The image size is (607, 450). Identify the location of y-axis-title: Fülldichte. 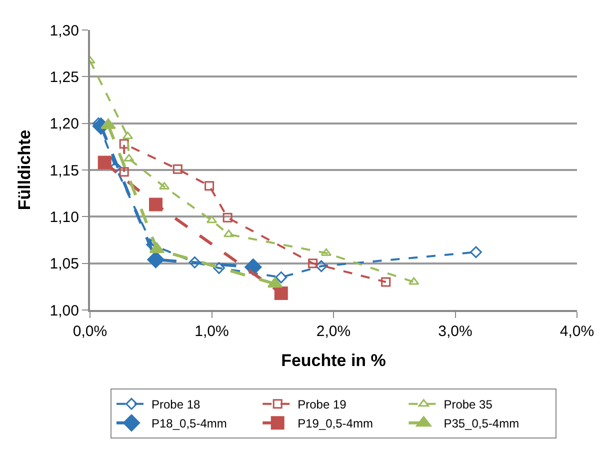
(24, 170).